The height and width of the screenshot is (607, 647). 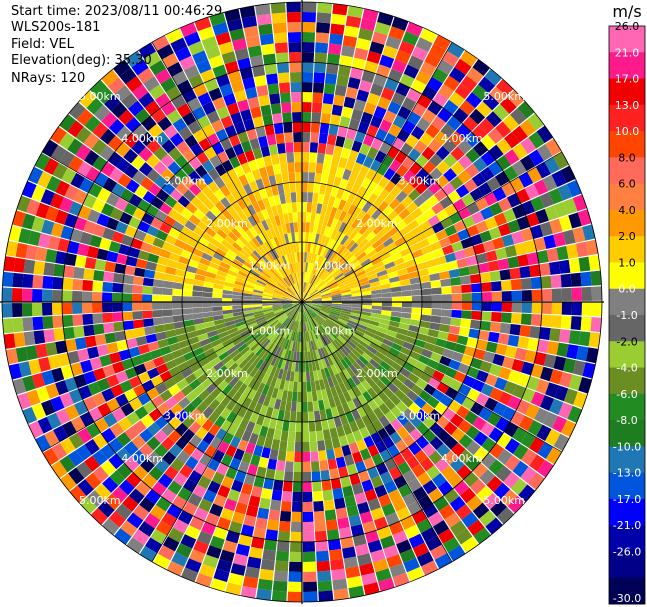 What do you see at coordinates (627, 551) in the screenshot?
I see `colorbar-tick-label: -26.0` at bounding box center [627, 551].